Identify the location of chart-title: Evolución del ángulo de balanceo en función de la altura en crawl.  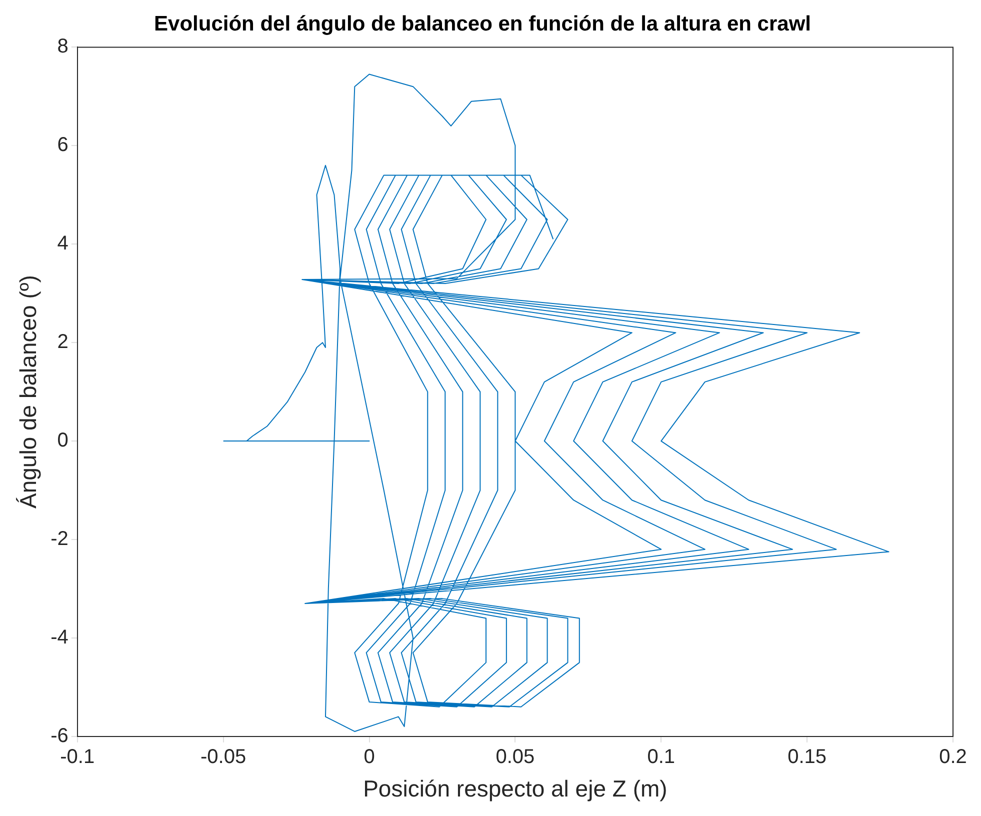
(482, 24).